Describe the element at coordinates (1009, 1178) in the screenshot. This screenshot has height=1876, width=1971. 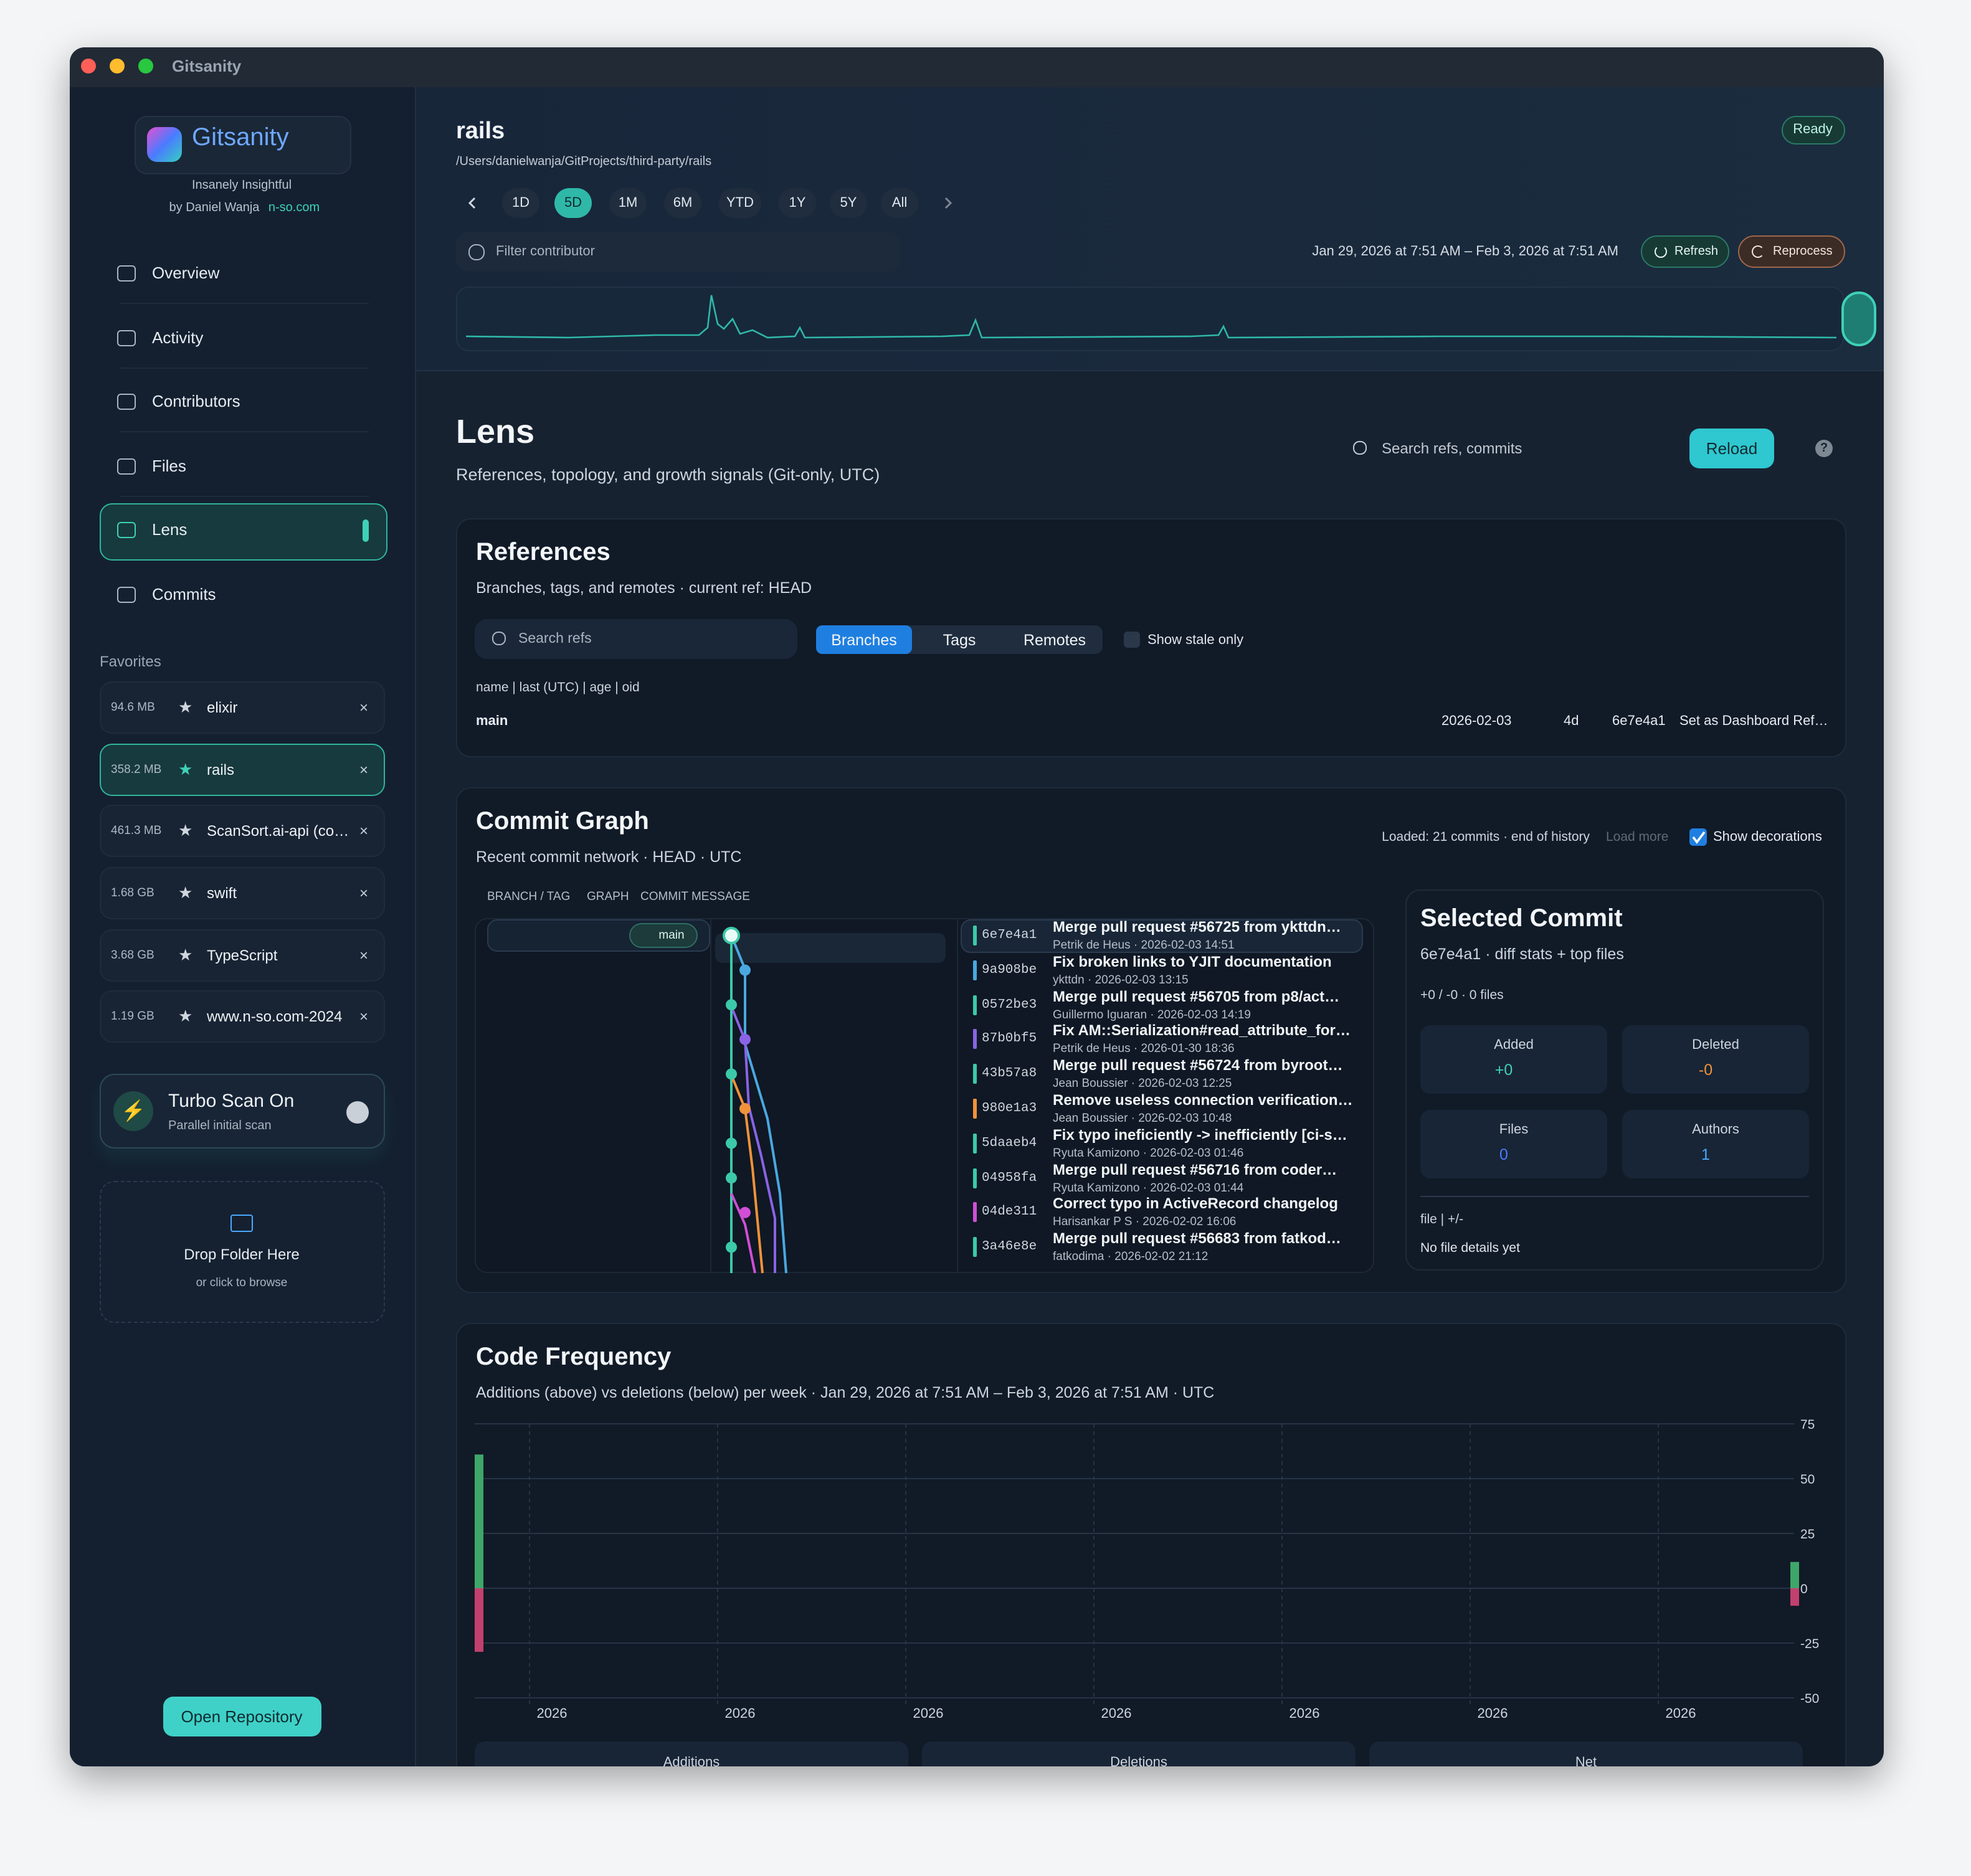
I see `commit-sha: 04958fa` at that location.